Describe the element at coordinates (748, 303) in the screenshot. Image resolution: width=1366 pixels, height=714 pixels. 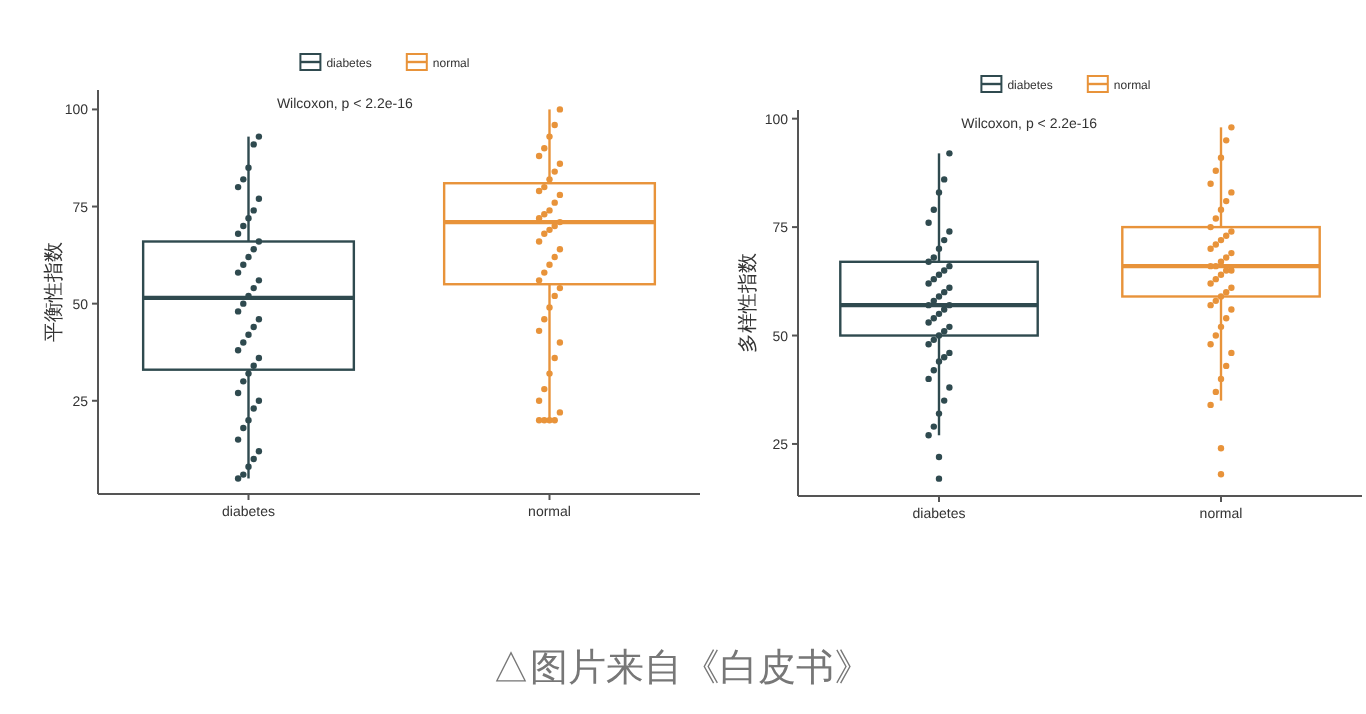
I see `y-axis-title: 多样性指数` at that location.